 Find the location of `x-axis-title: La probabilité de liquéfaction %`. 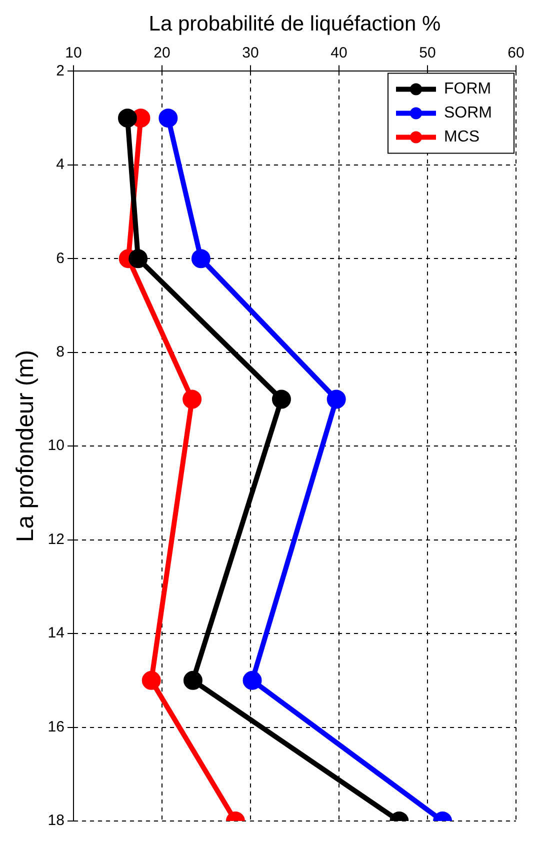

x-axis-title: La probabilité de liquéfaction % is located at coordinates (294, 24).